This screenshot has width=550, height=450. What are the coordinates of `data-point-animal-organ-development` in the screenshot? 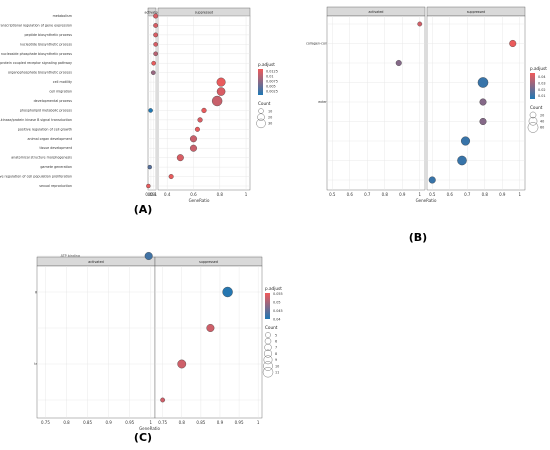 It's located at (193, 139).